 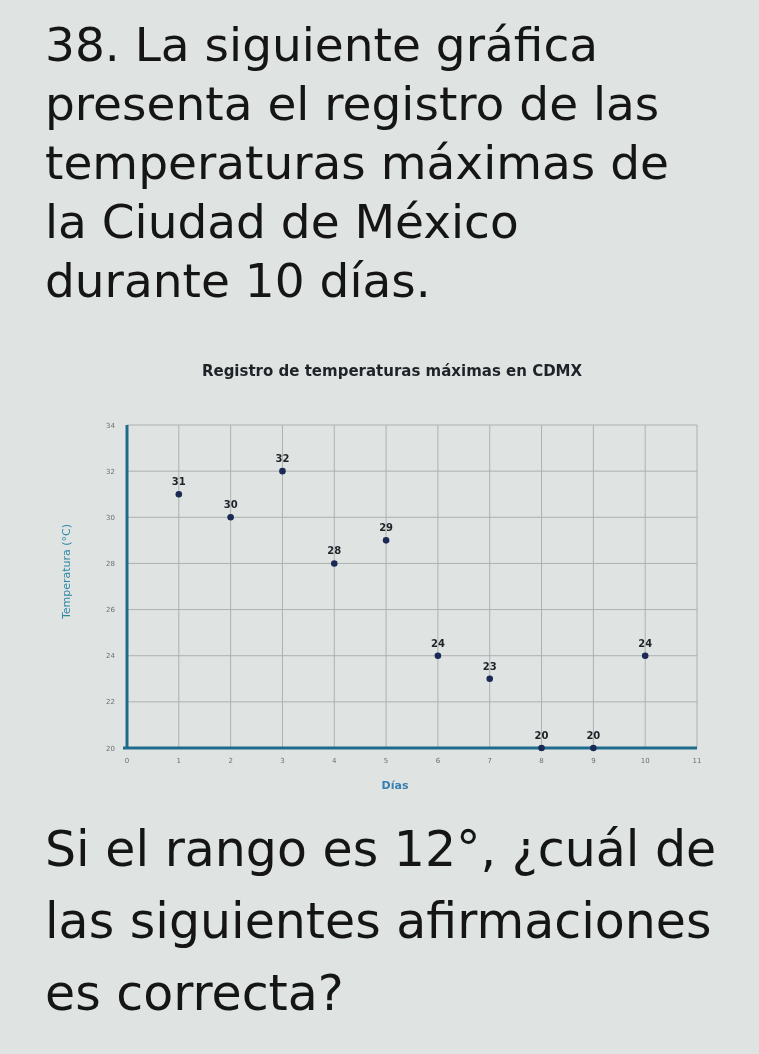 What do you see at coordinates (489, 666) in the screenshot?
I see `data-label: 23` at bounding box center [489, 666].